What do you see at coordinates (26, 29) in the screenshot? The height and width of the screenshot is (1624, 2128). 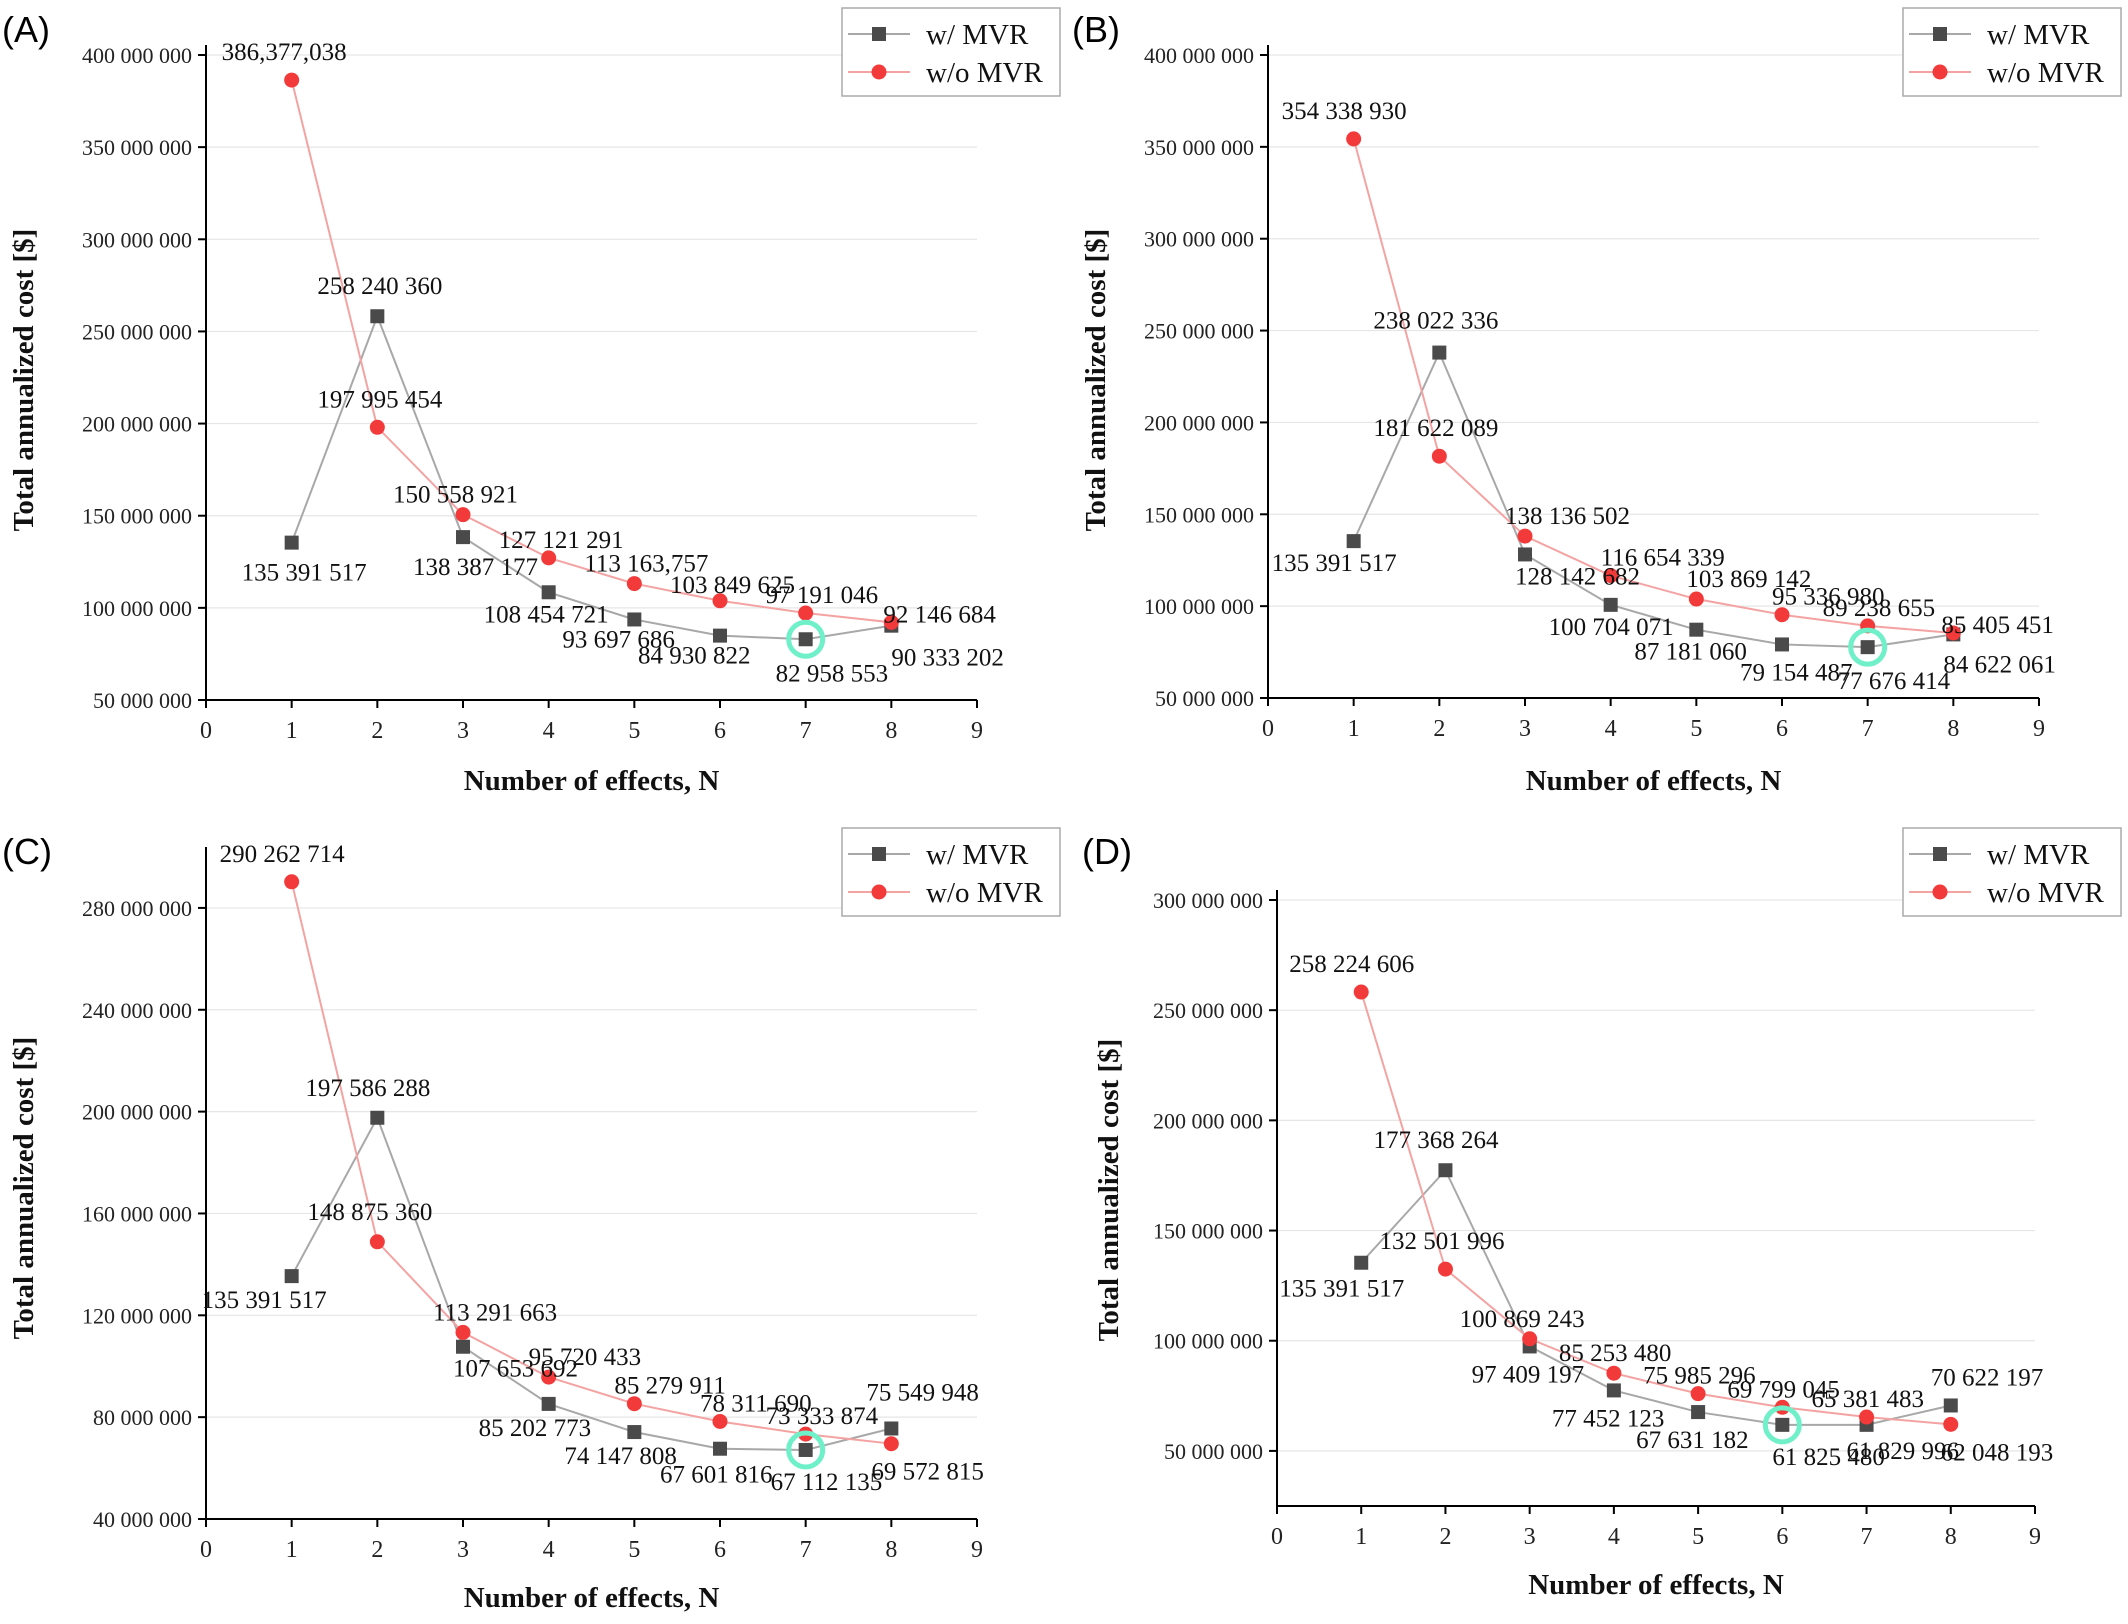 I see `panel-letter: (A)` at bounding box center [26, 29].